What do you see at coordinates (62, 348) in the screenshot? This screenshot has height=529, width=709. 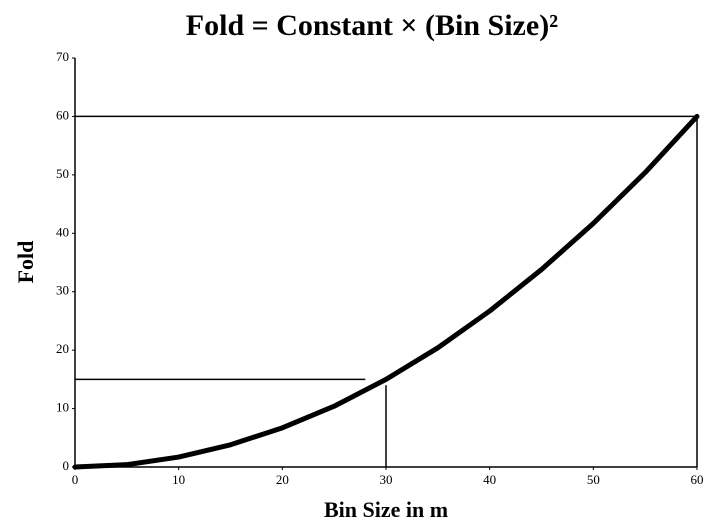 I see `y-tick-label: 20` at bounding box center [62, 348].